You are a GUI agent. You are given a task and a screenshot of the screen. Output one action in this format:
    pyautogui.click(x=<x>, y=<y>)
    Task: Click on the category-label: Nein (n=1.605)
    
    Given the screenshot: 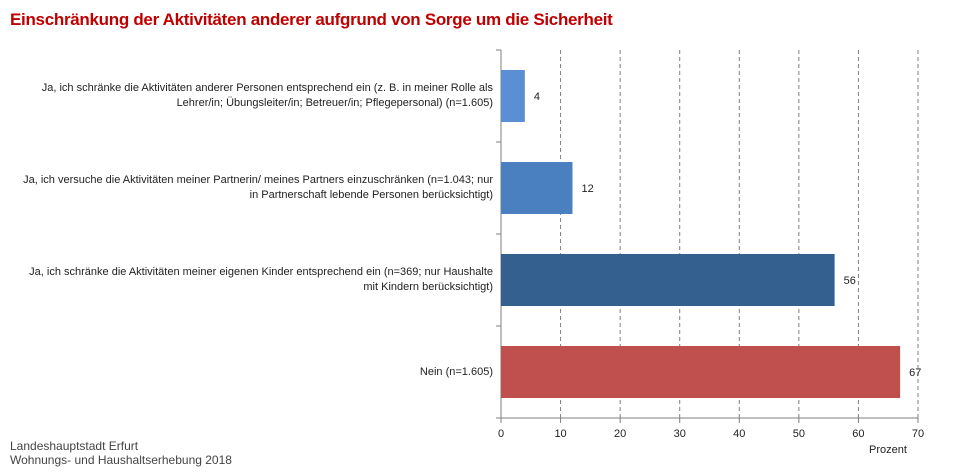 What is the action you would take?
    pyautogui.click(x=456, y=371)
    